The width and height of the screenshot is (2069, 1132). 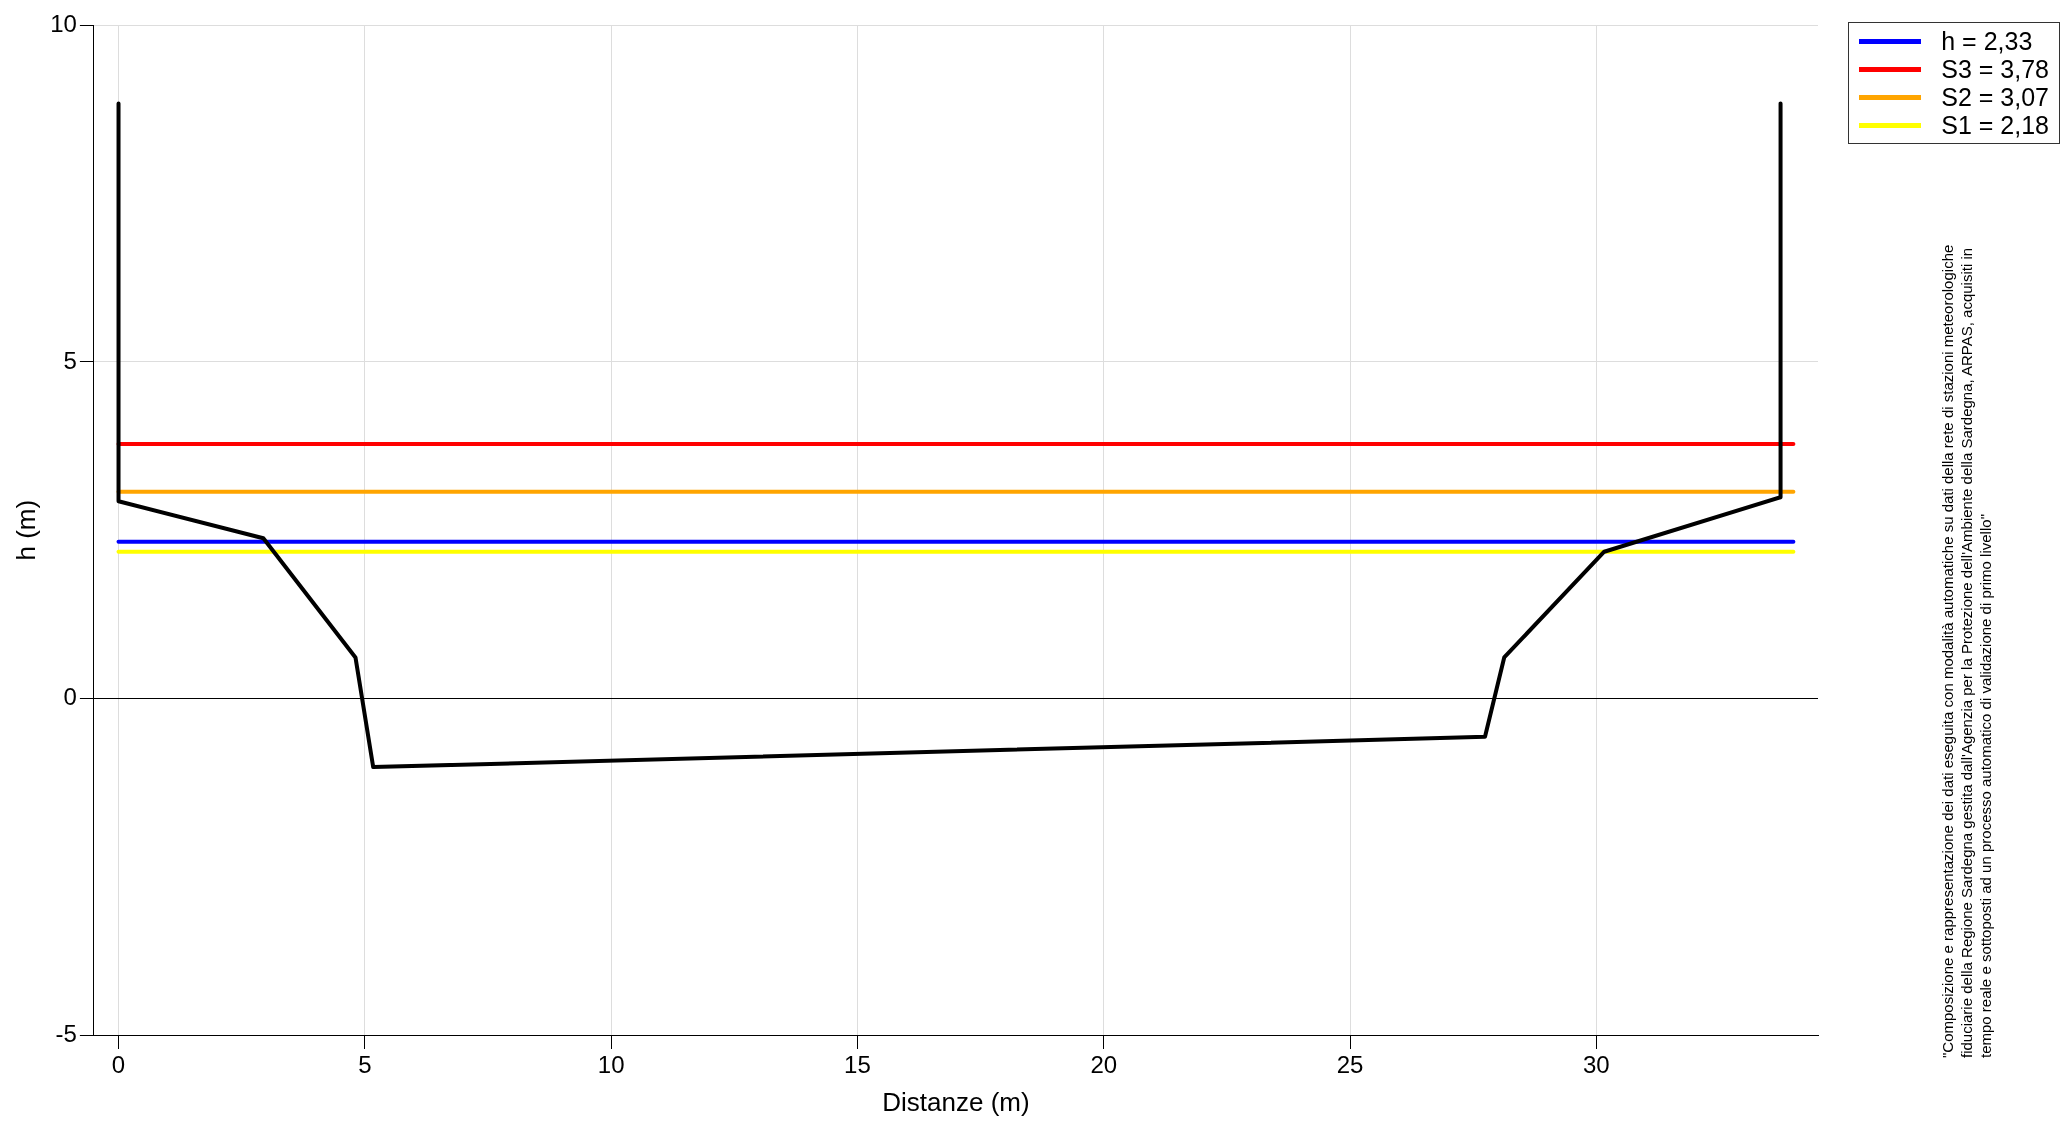 I want to click on x-tick-label: 15, so click(x=857, y=1065).